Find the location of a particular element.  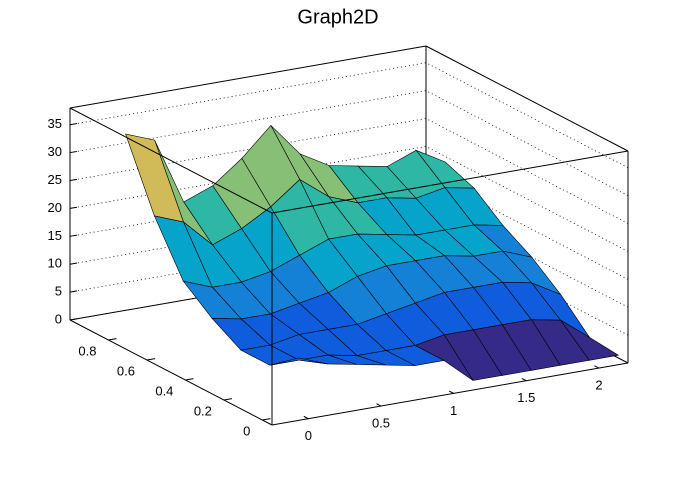

x-tick-label: 2 is located at coordinates (598, 384).